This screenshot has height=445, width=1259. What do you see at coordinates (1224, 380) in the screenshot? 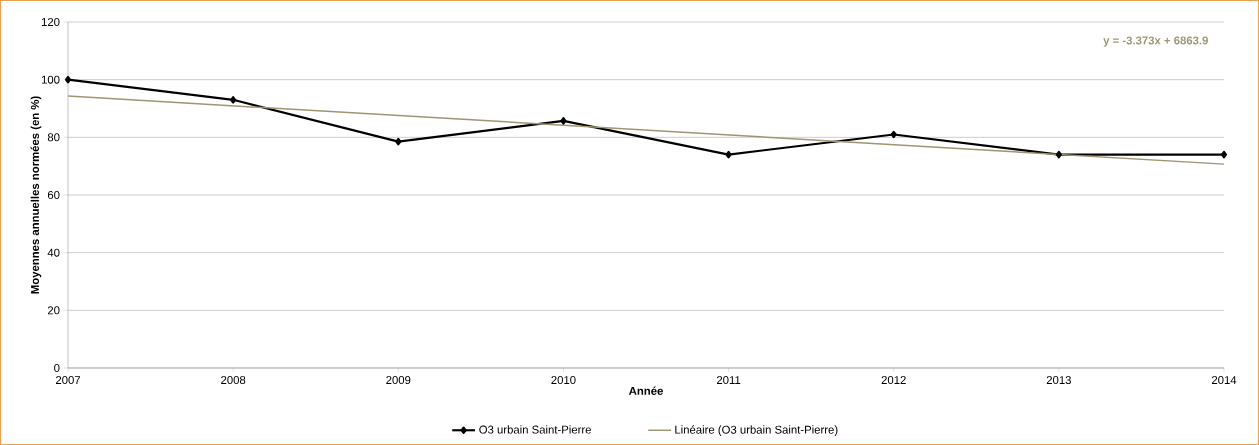
I see `x-tick-label: 2014` at bounding box center [1224, 380].